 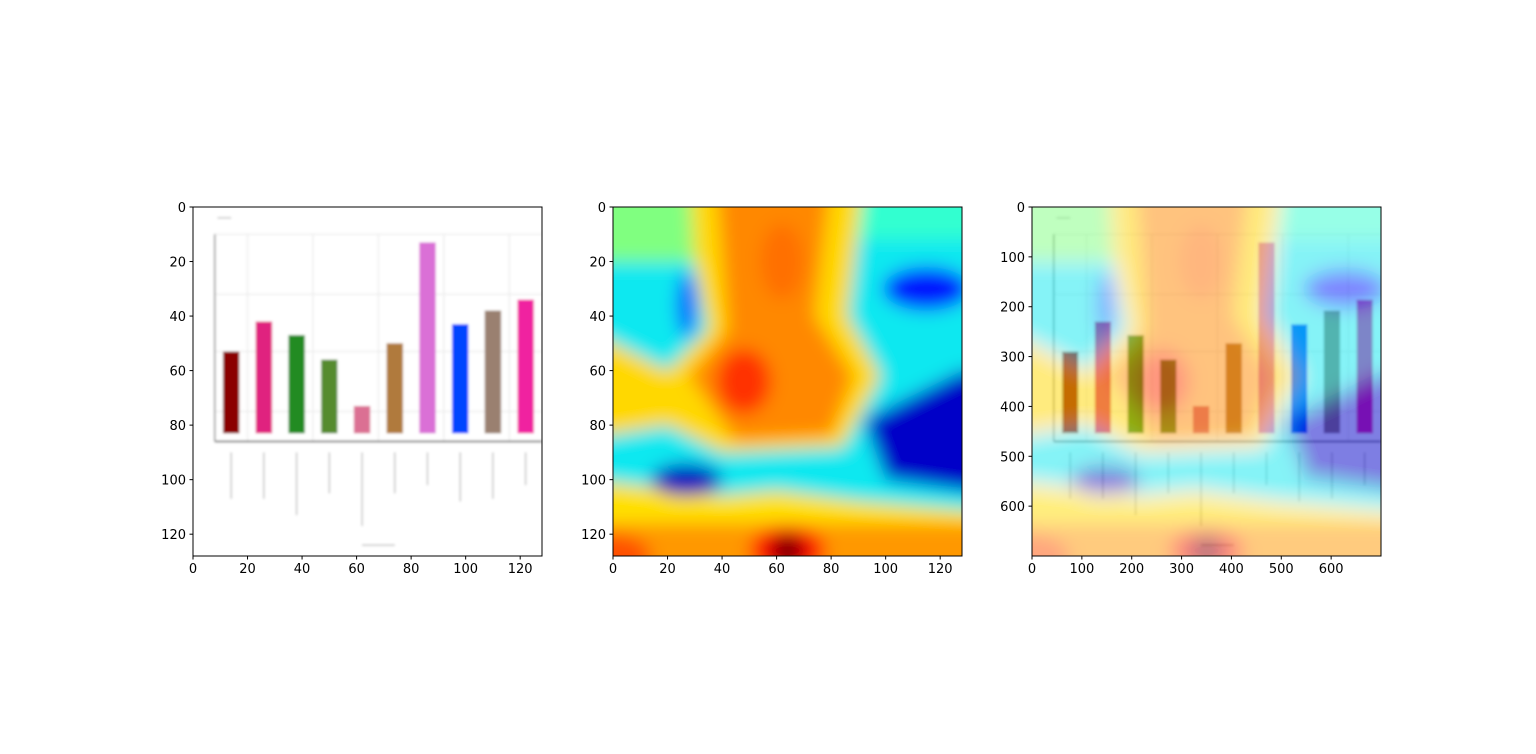 I want to click on x-tick-label: 400, so click(x=1231, y=569).